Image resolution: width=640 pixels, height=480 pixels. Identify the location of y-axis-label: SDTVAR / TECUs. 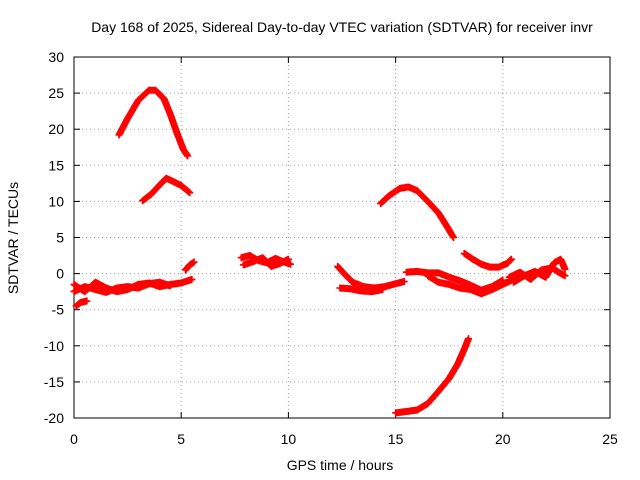
(13, 238).